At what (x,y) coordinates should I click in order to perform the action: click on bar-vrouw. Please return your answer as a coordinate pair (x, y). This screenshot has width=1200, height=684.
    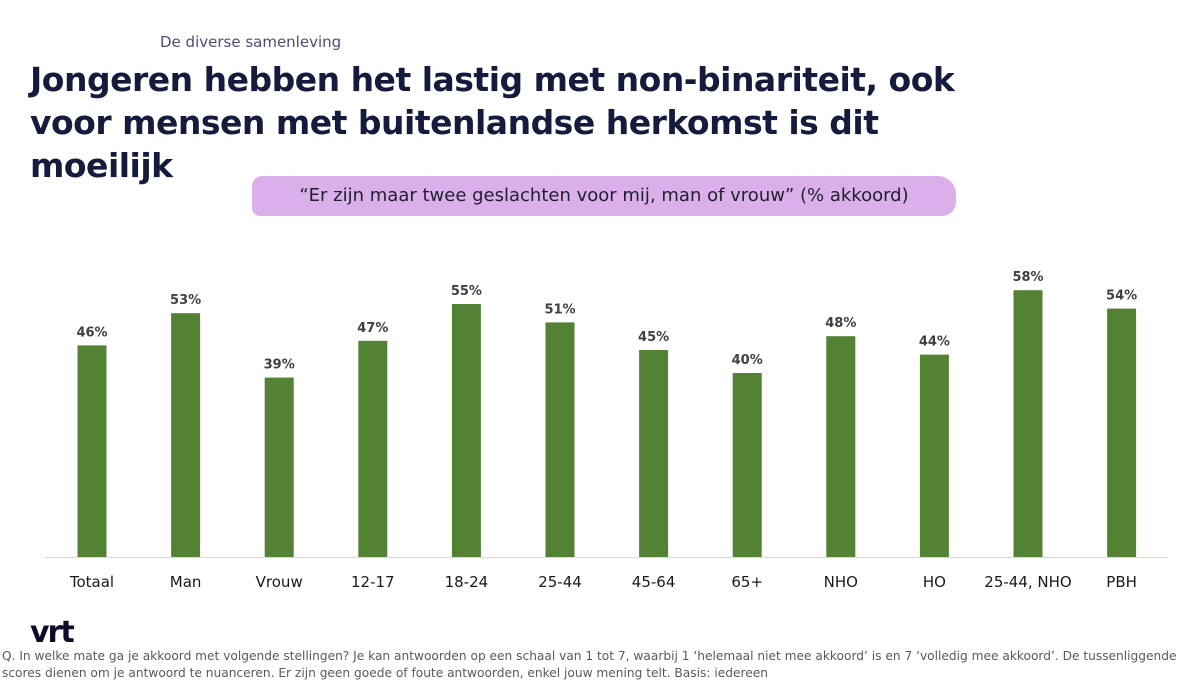
    Looking at the image, I should click on (279, 467).